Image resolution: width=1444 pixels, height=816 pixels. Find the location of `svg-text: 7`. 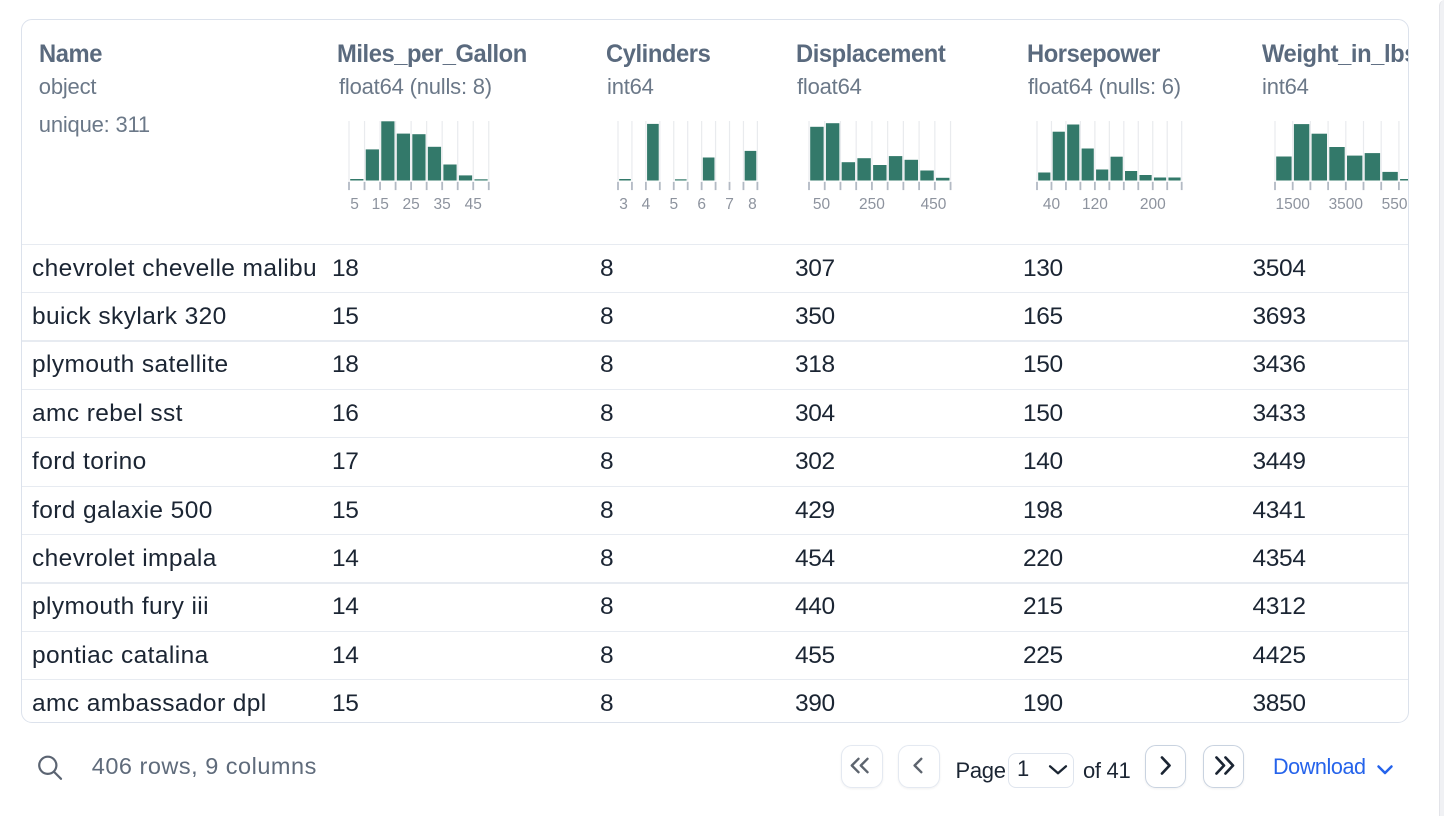

svg-text: 7 is located at coordinates (729, 203).